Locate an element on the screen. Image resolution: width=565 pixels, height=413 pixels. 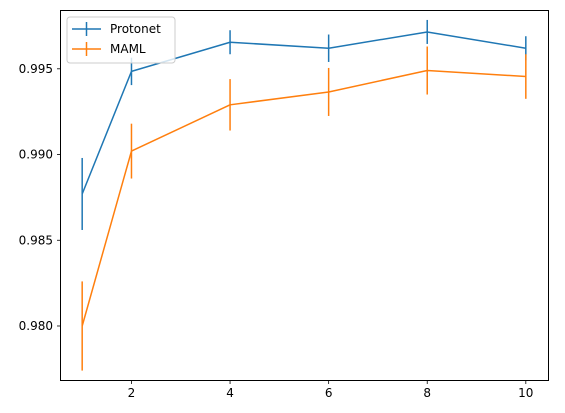
x-tick-label: 10 is located at coordinates (525, 393).